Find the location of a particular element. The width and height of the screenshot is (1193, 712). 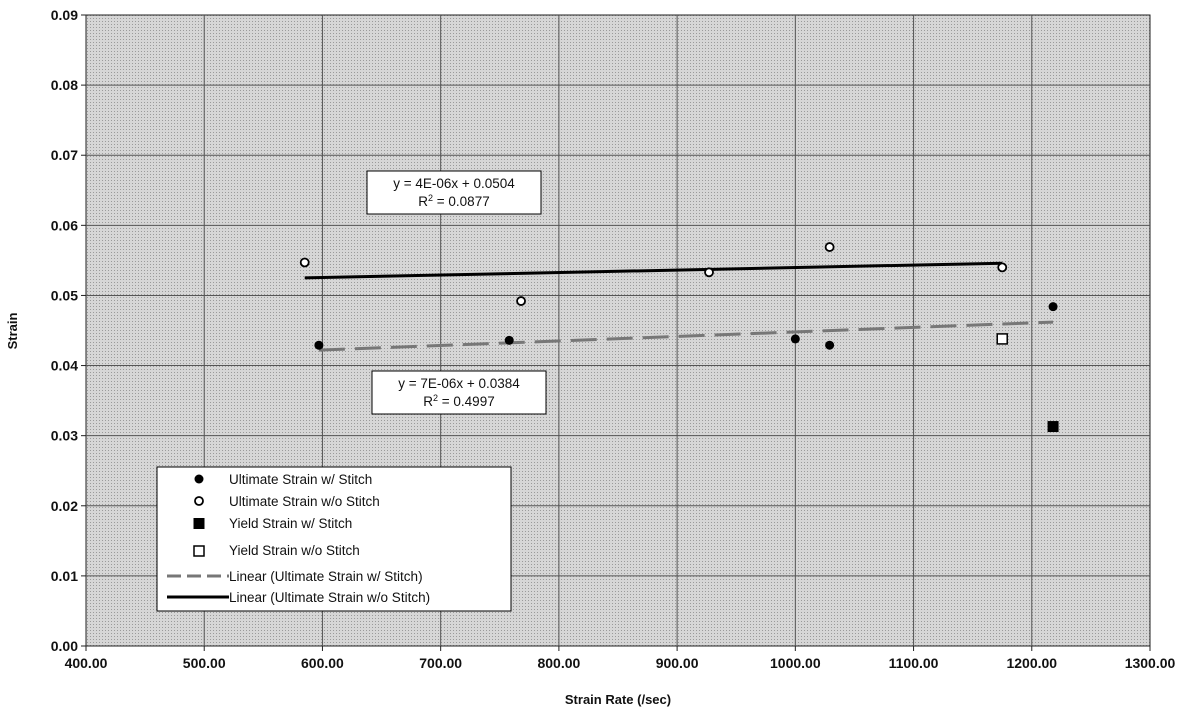

legend-label: Ultimate Strain w/ Stitch is located at coordinates (300, 479).